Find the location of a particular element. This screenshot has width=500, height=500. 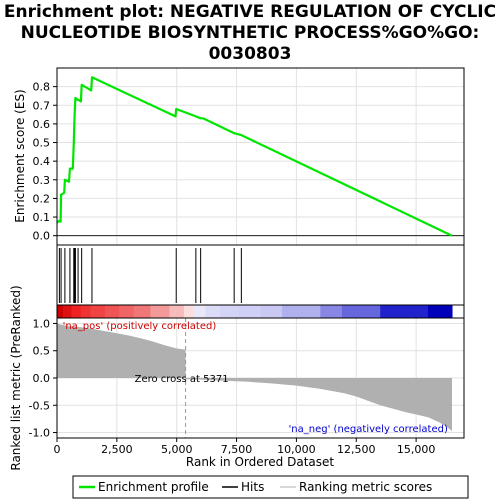

es-y-axis: 0.0 0.1 0.2 0.3 0.4 0.5 0.6 0.7 0.8 is located at coordinates (45, 162).